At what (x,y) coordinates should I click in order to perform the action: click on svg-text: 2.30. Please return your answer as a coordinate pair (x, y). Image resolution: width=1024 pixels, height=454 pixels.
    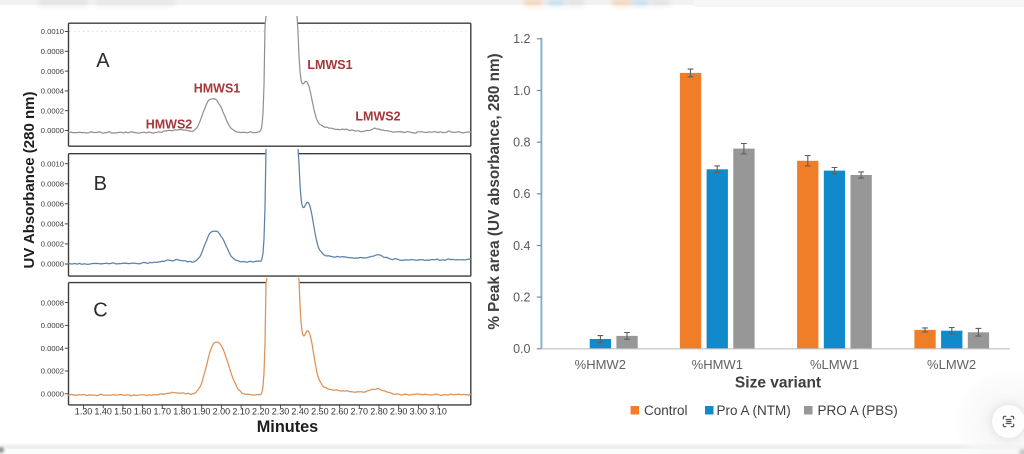
    Looking at the image, I should click on (281, 412).